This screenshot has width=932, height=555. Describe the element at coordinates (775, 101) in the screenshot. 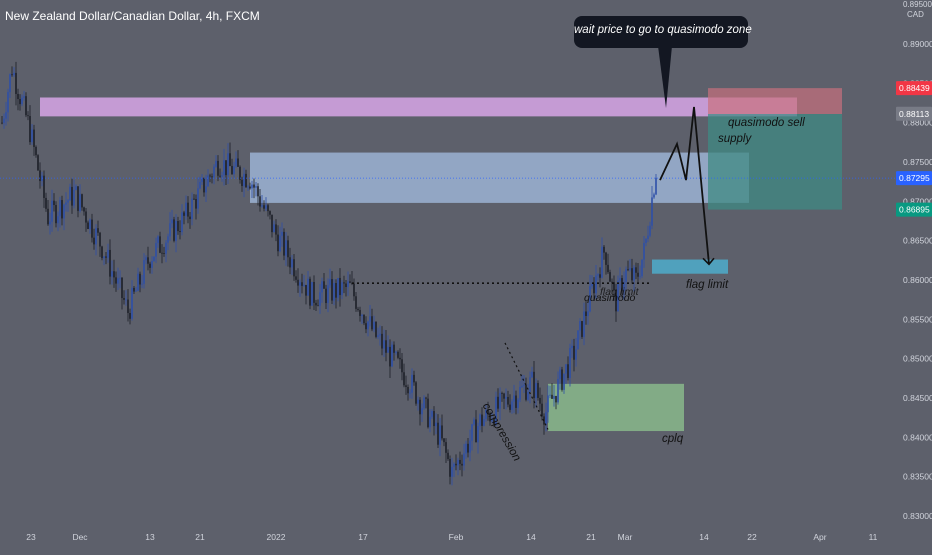

I see `zone-sell-stop` at that location.